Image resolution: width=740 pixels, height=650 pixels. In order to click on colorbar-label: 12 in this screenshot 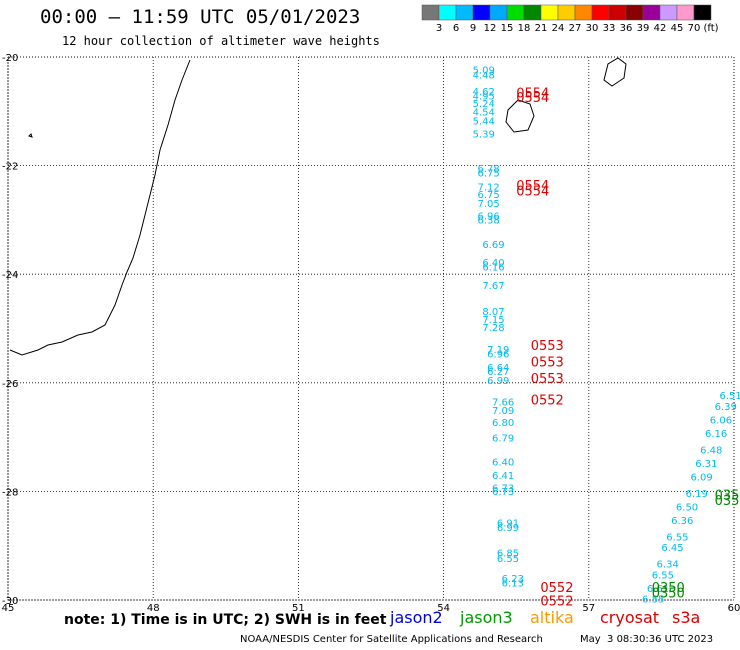, I will do `click(490, 28)`.